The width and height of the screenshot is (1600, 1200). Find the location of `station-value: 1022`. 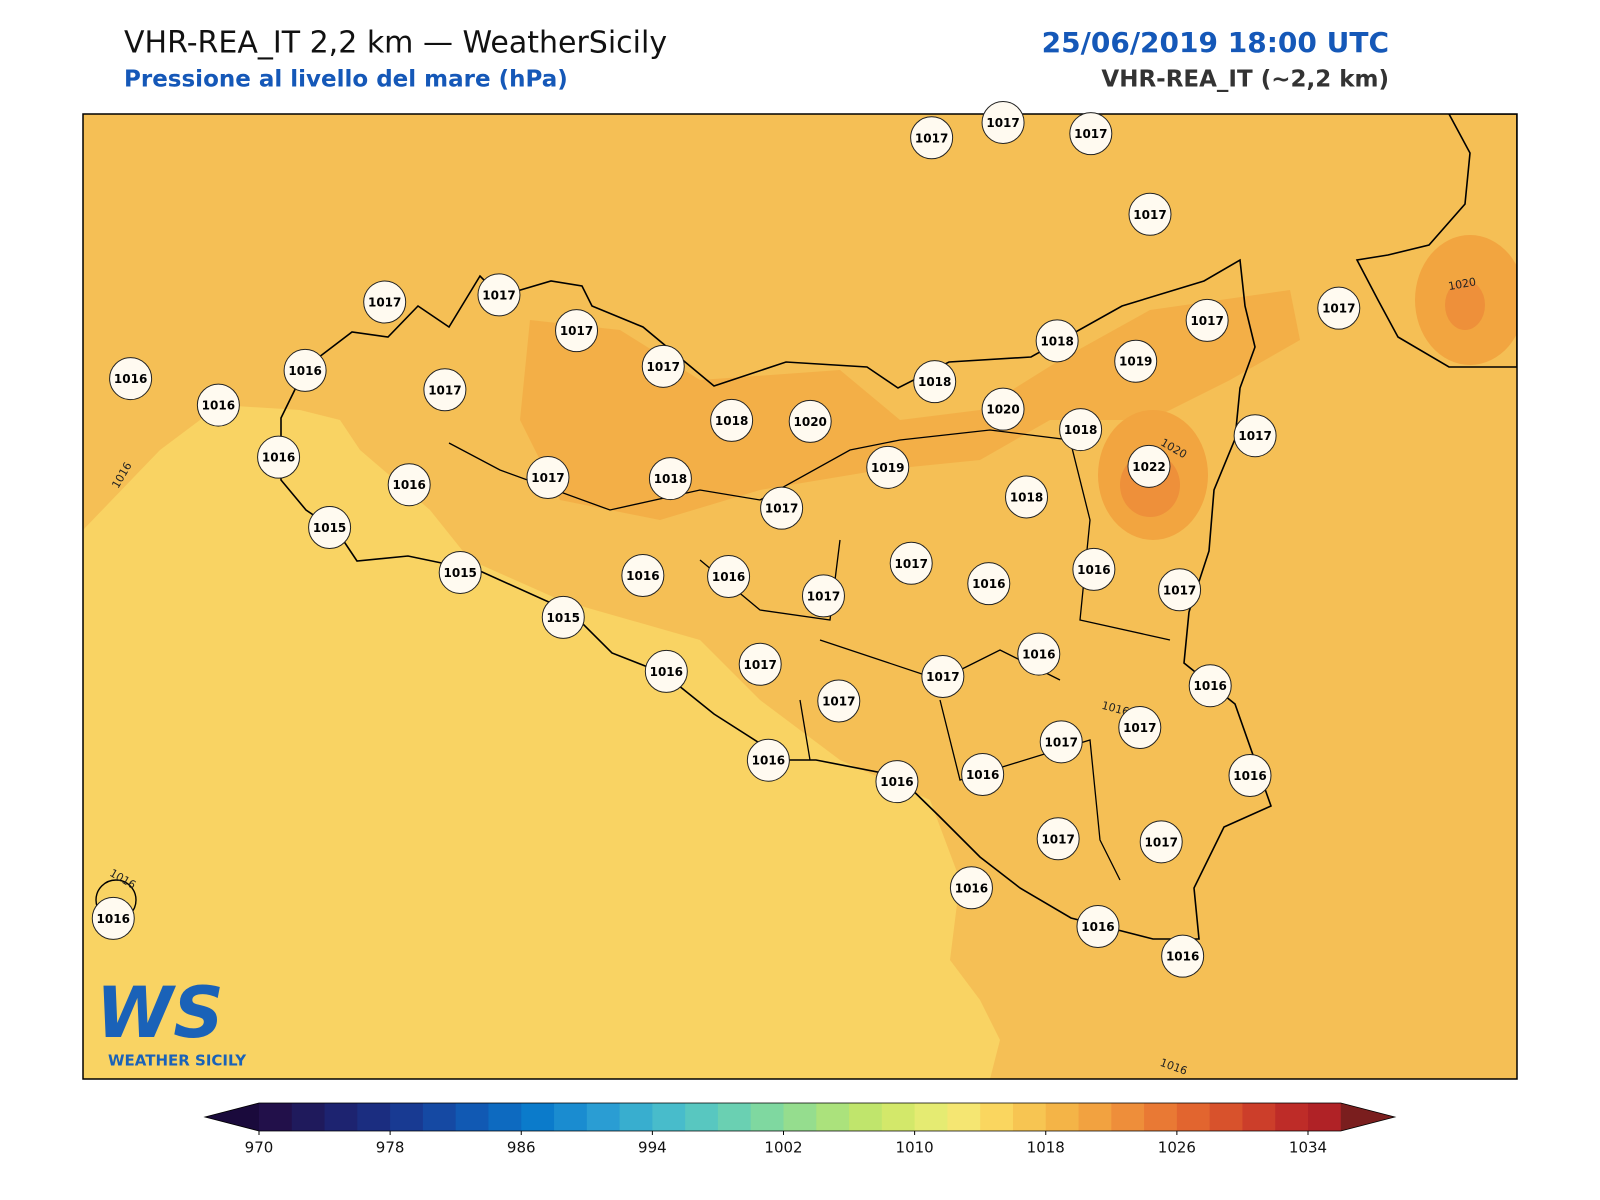

station-value: 1022 is located at coordinates (1148, 467).